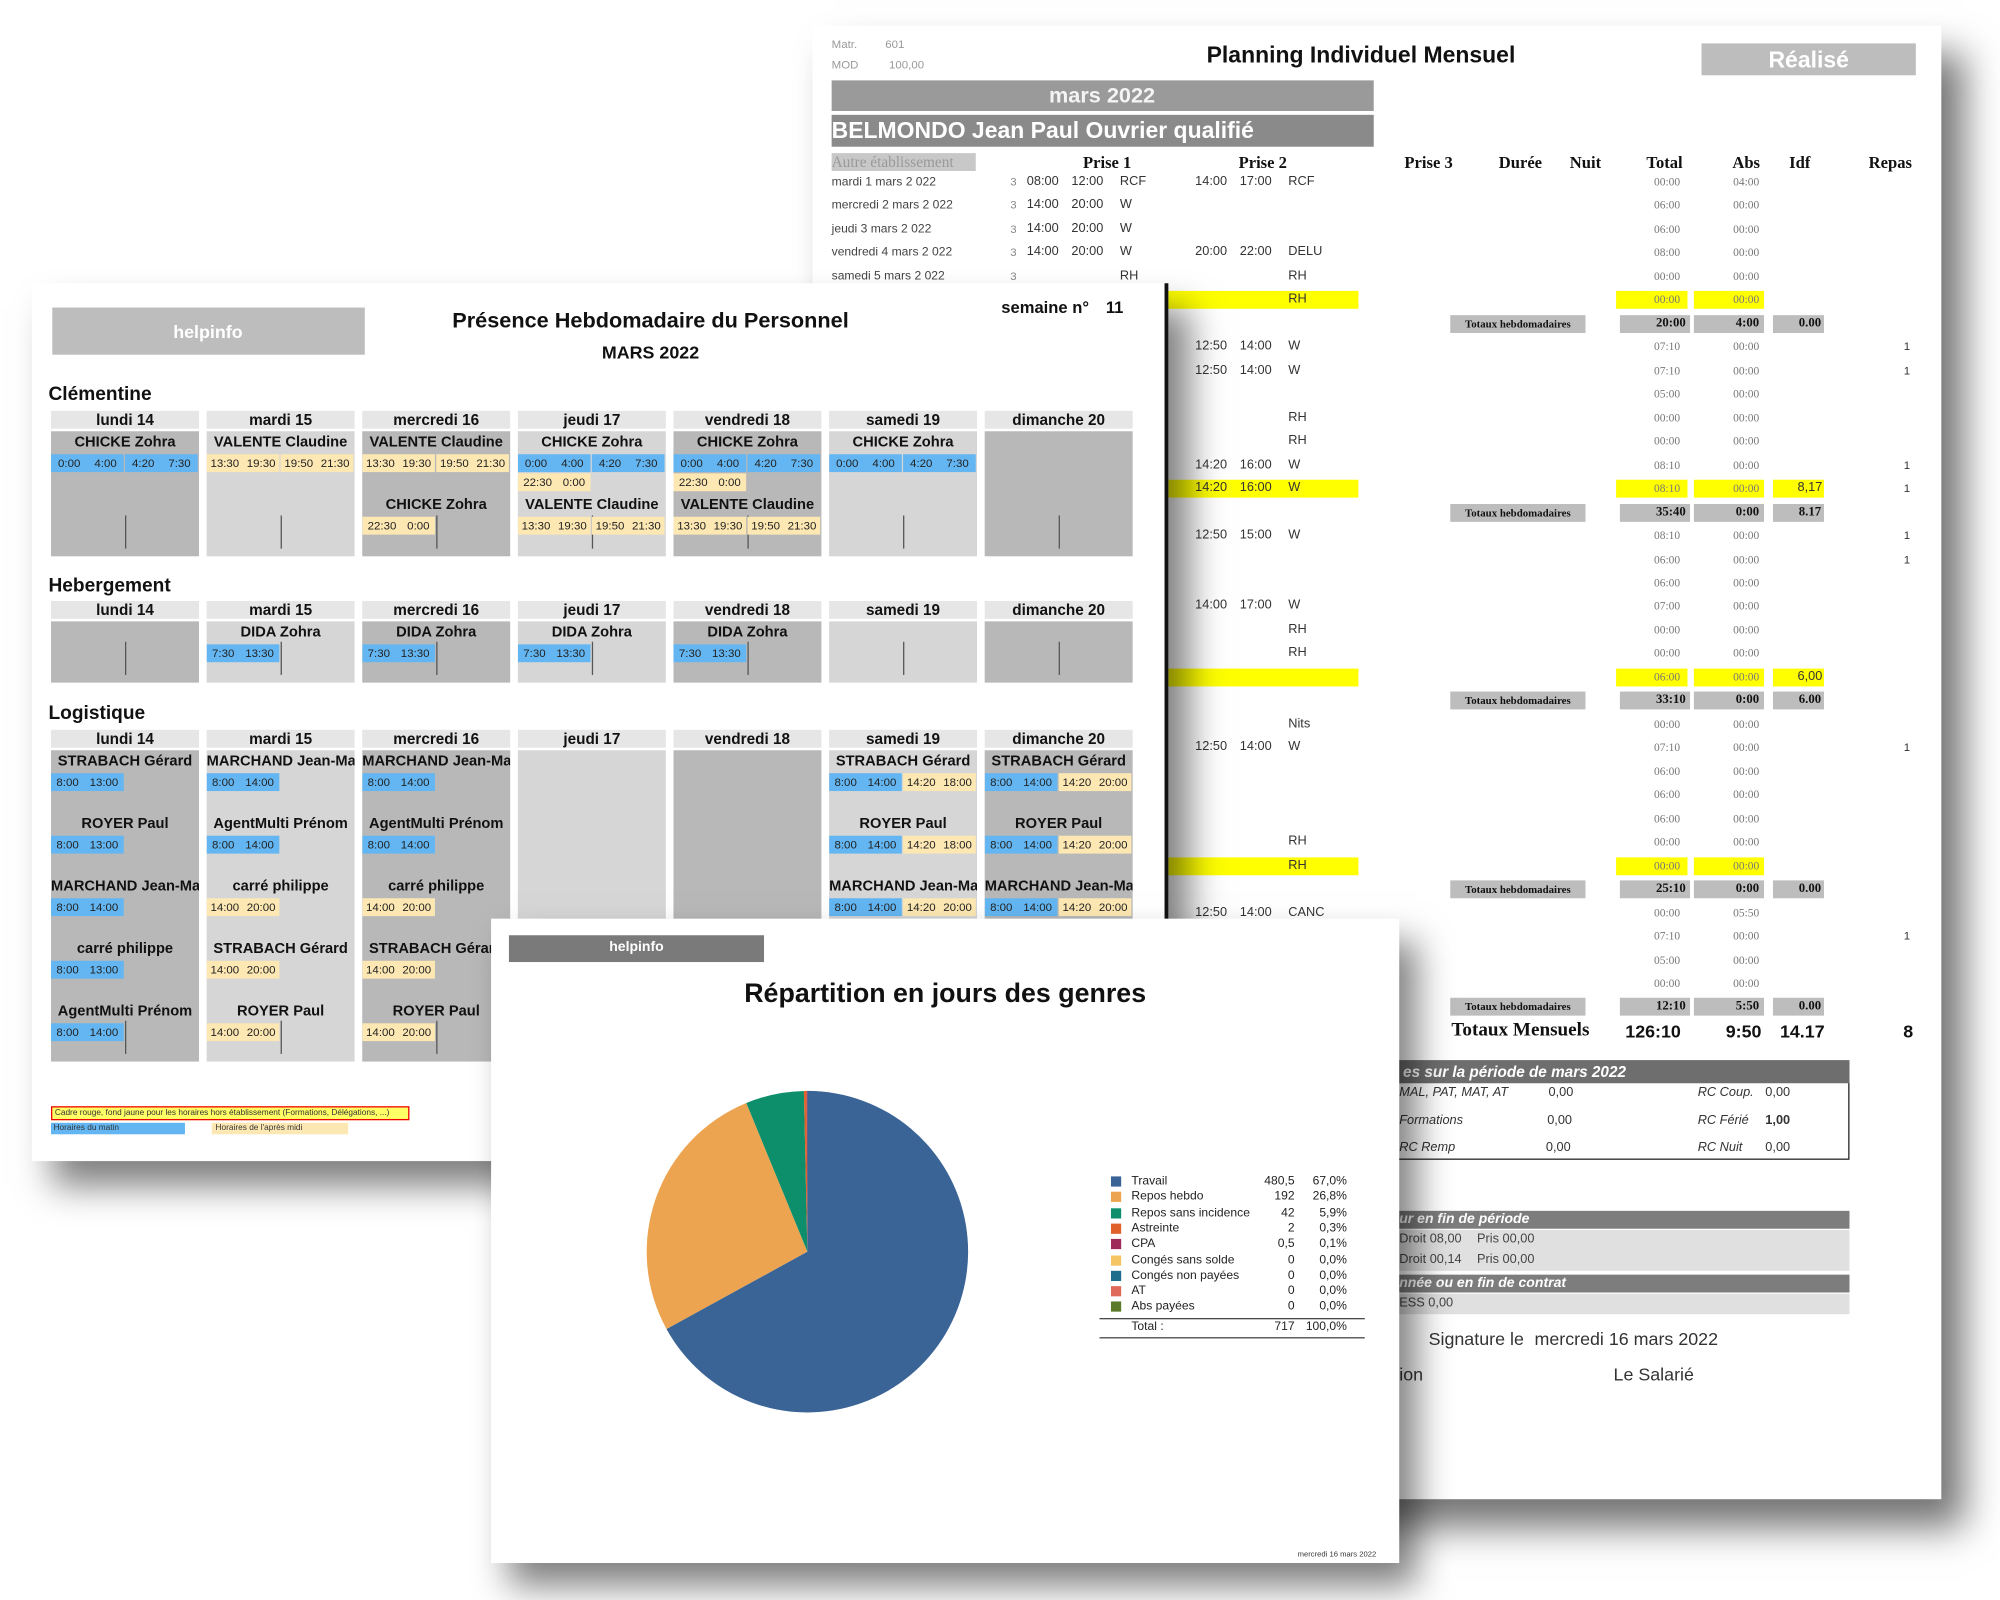 The height and width of the screenshot is (1600, 2000). Describe the element at coordinates (1725, 1092) in the screenshot. I see `summary-label: RC Coup.` at that location.